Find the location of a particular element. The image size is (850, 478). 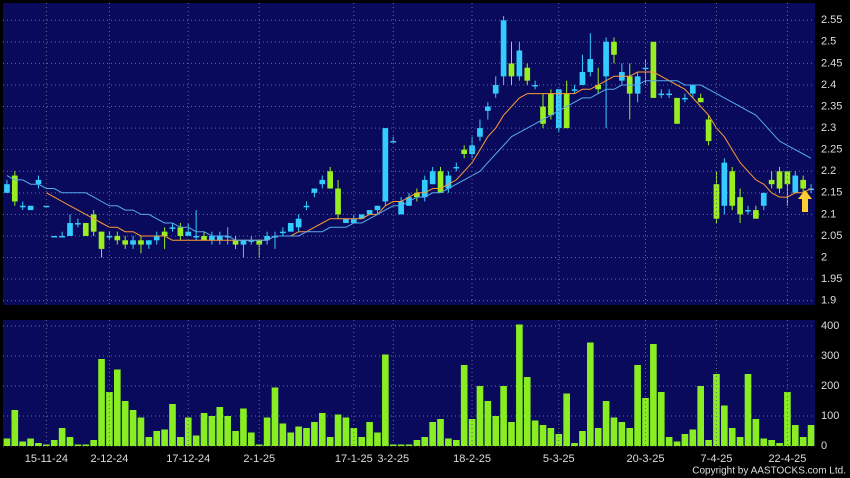

x-tick-label: 18-2-25 is located at coordinates (472, 459).